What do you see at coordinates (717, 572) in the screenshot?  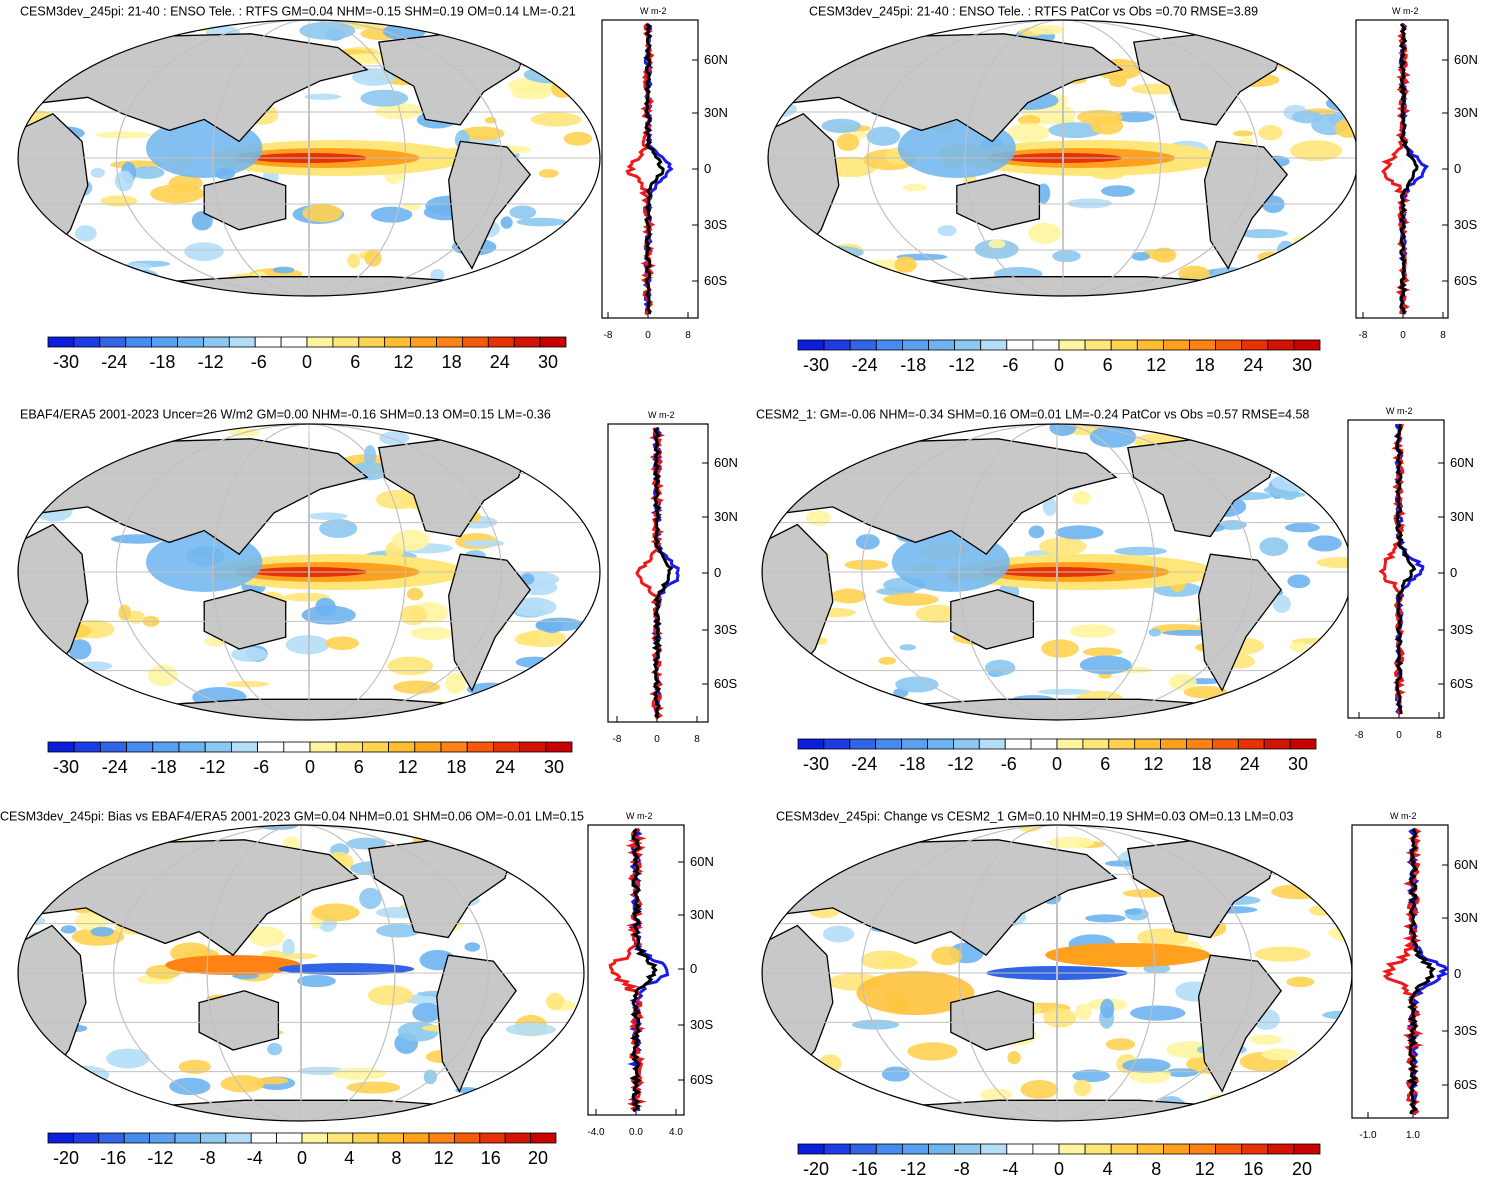 I see `lat-label: 0` at bounding box center [717, 572].